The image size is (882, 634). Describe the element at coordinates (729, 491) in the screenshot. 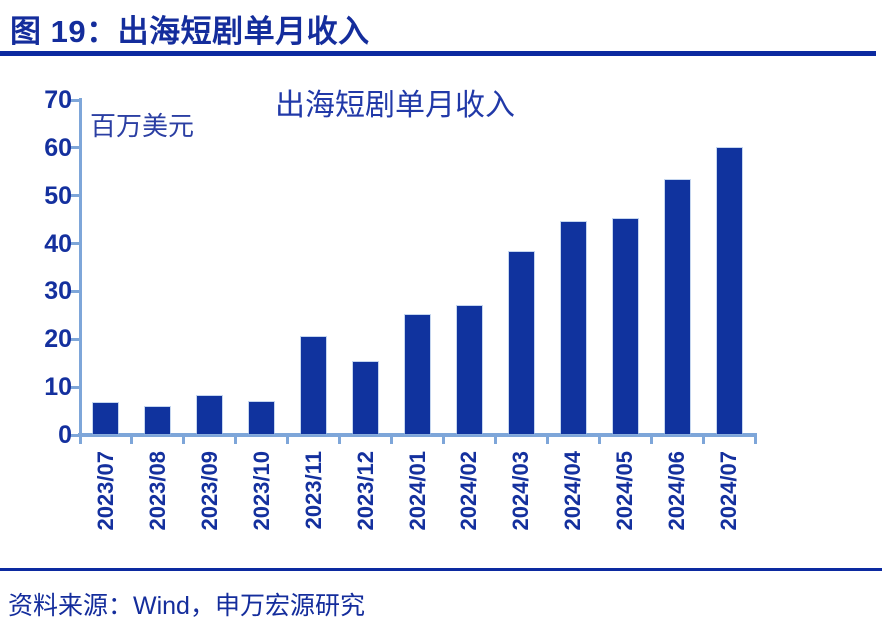

I see `x-axis-tick-label: 2024/07` at that location.